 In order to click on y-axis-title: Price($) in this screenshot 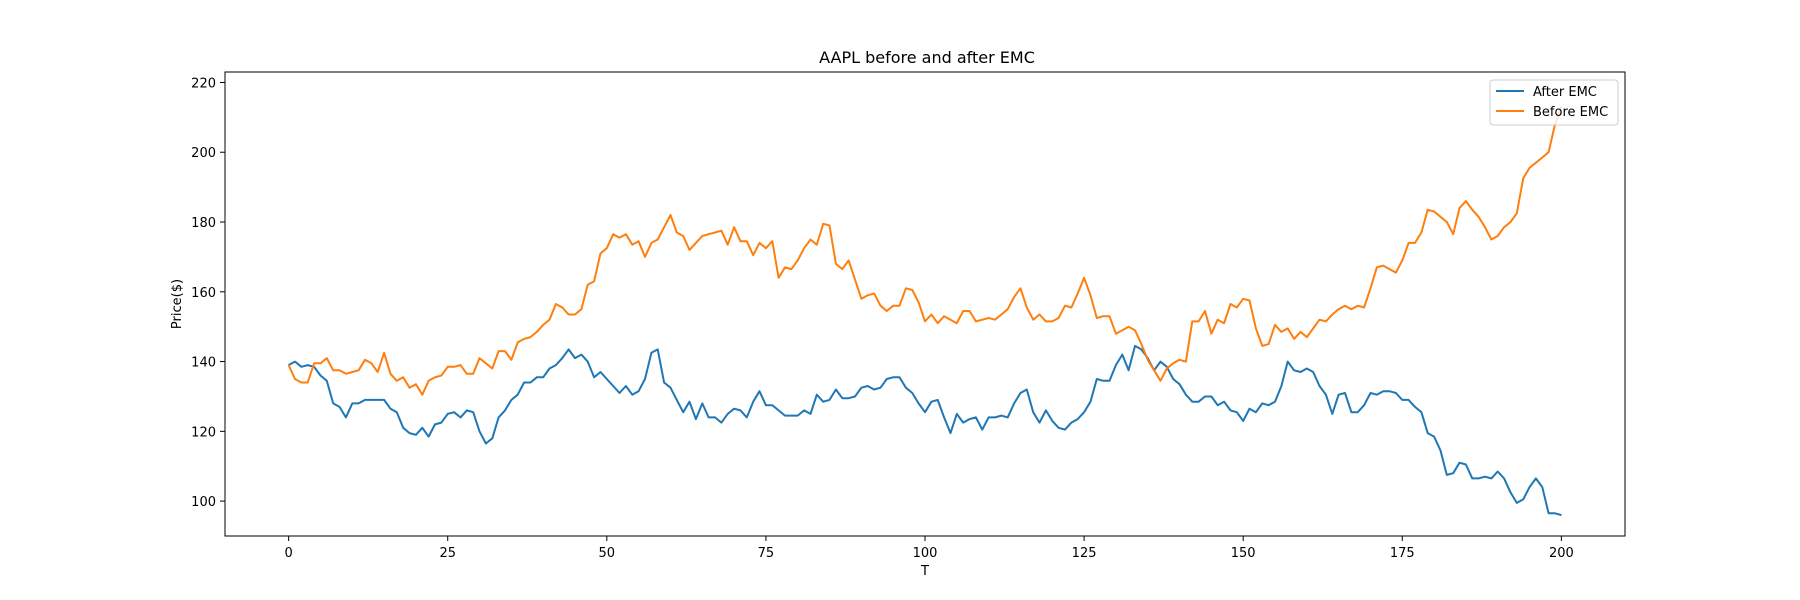, I will do `click(177, 304)`.